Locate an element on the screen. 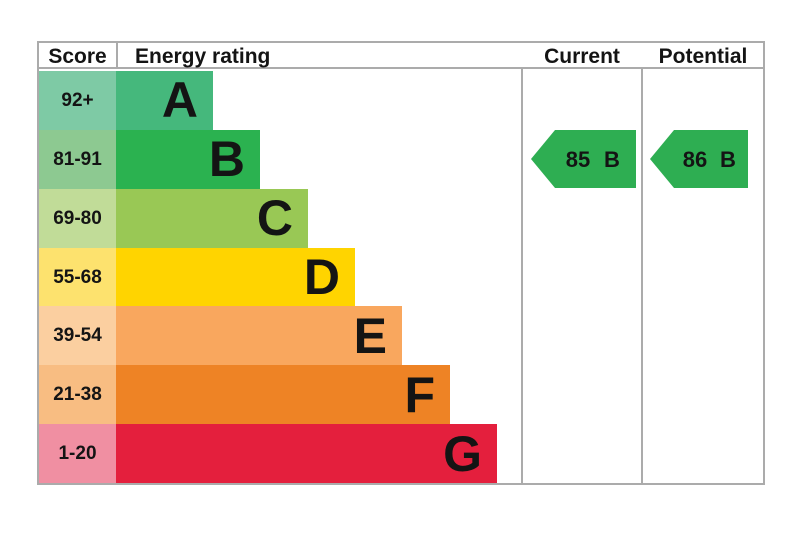 This screenshot has height=533, width=800. band-bar-g: G is located at coordinates (306, 454).